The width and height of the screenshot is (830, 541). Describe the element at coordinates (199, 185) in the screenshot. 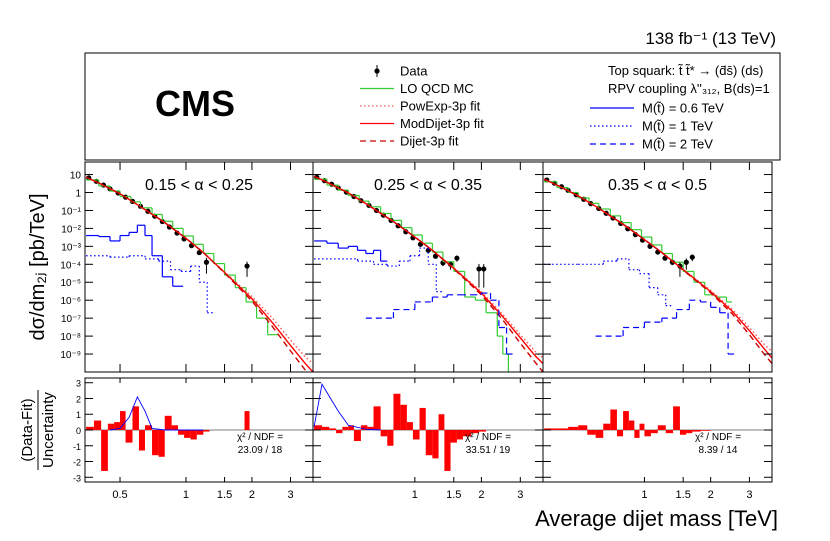

I see `panel-annotation: 0.15 < α < 0.25` at that location.